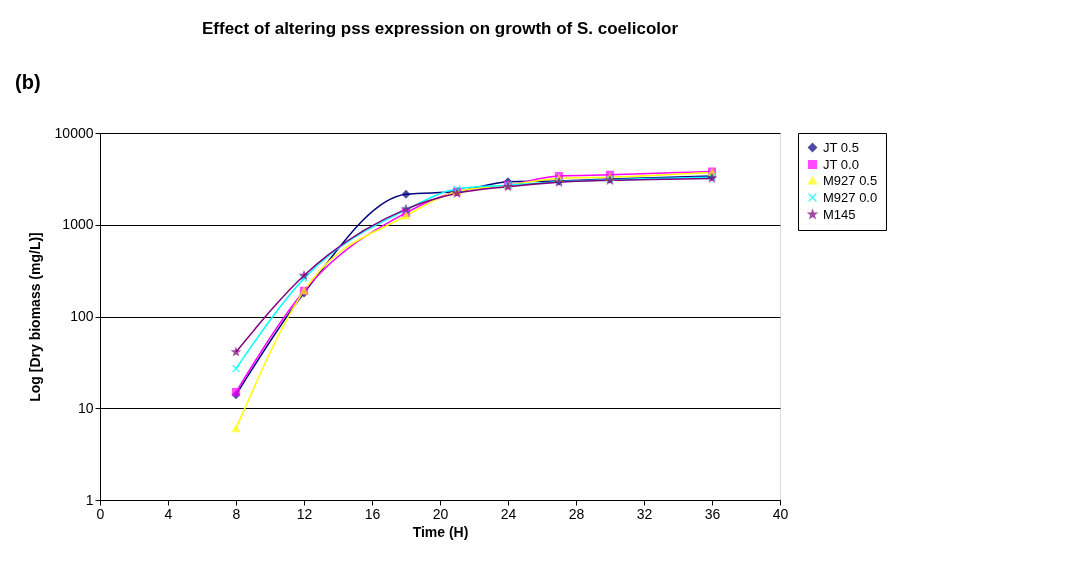  I want to click on y-tick-label: 10000, so click(74, 132).